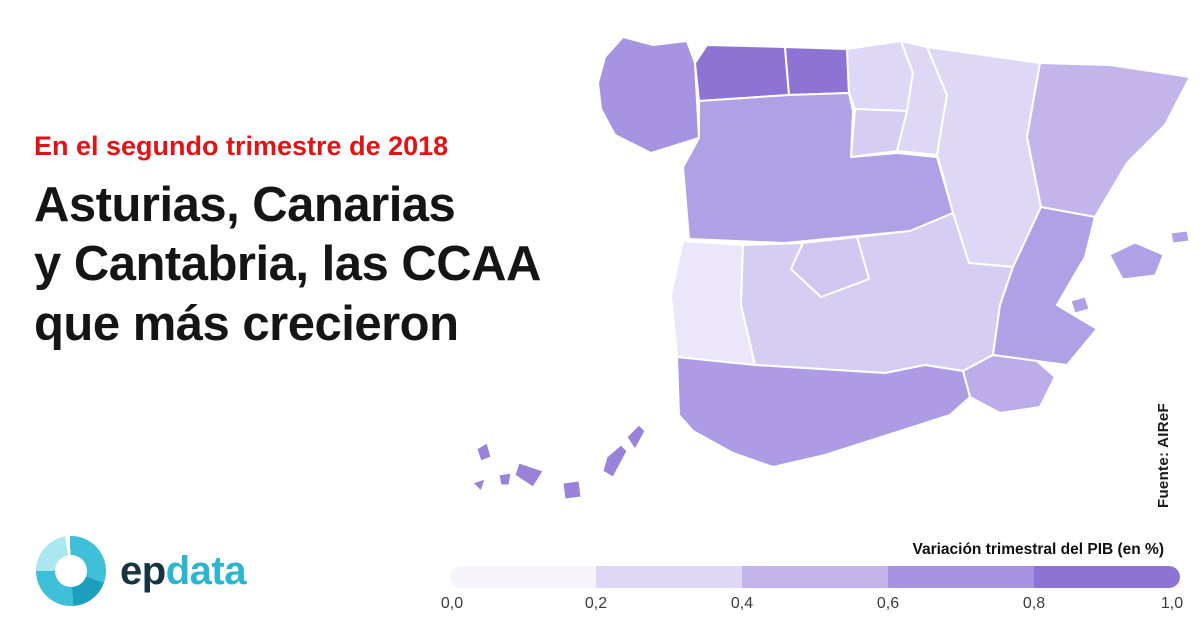 The width and height of the screenshot is (1200, 630). I want to click on region-andalucia, so click(823, 412).